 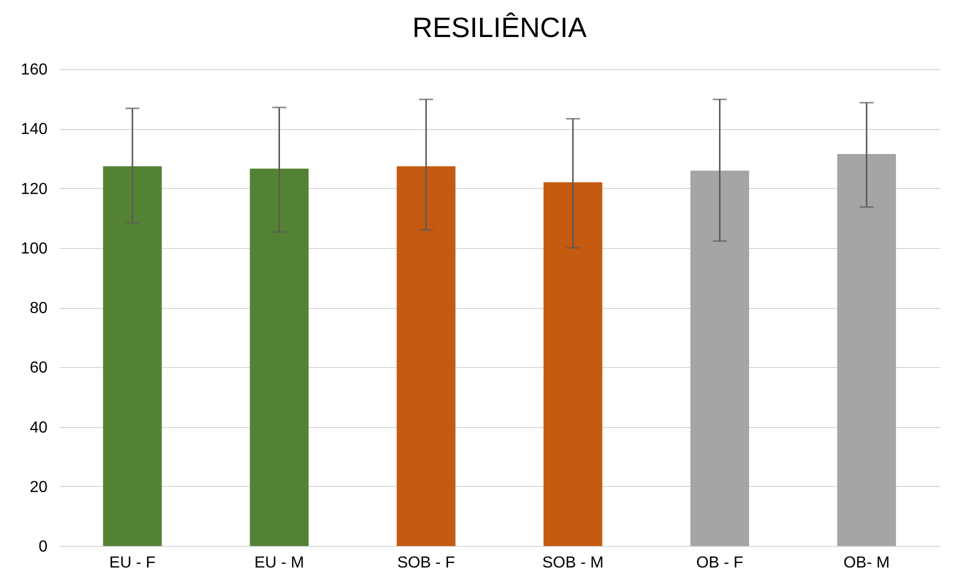 What do you see at coordinates (34, 189) in the screenshot?
I see `y-tick-label: 120` at bounding box center [34, 189].